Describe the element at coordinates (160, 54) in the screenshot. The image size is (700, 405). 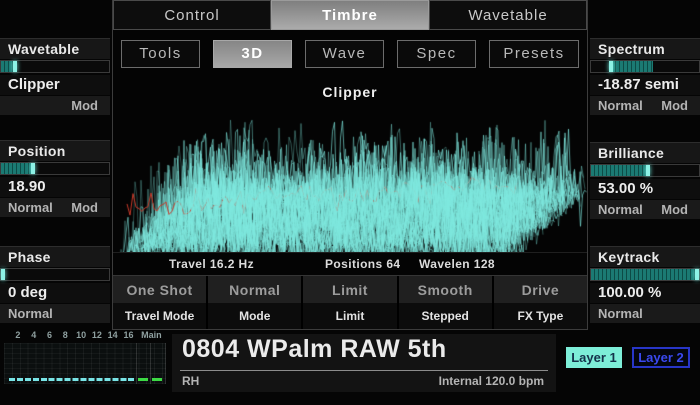
I see `tools-button: Tools` at that location.